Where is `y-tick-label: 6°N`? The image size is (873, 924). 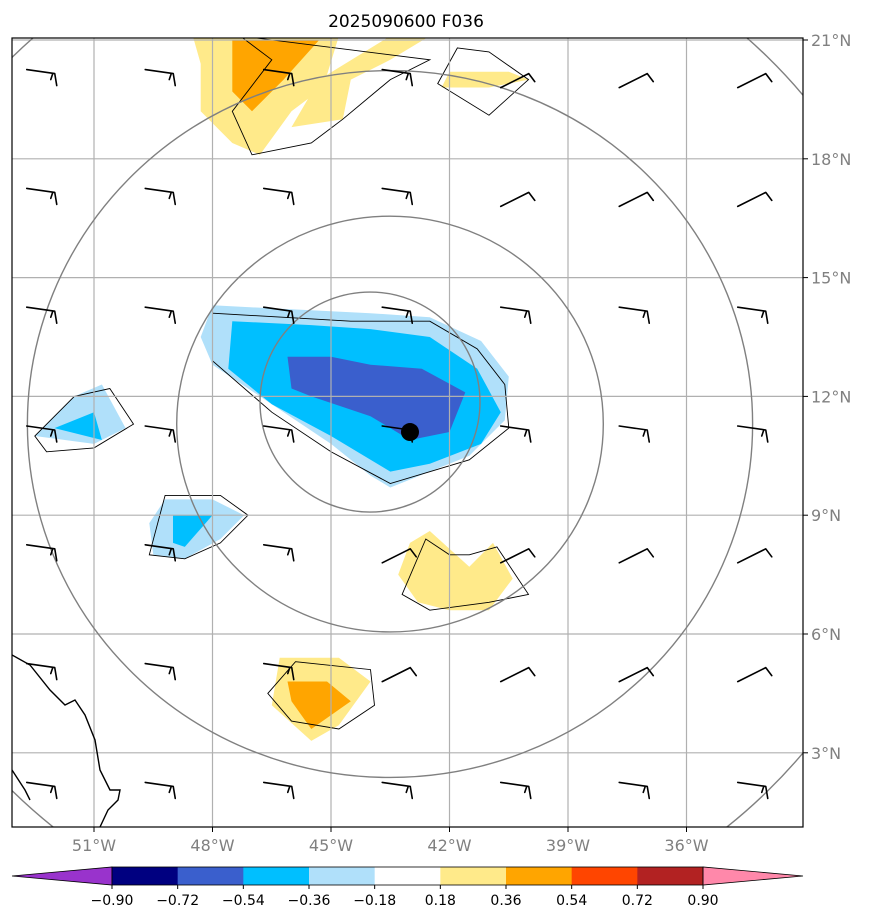
y-tick-label: 6°N is located at coordinates (826, 634).